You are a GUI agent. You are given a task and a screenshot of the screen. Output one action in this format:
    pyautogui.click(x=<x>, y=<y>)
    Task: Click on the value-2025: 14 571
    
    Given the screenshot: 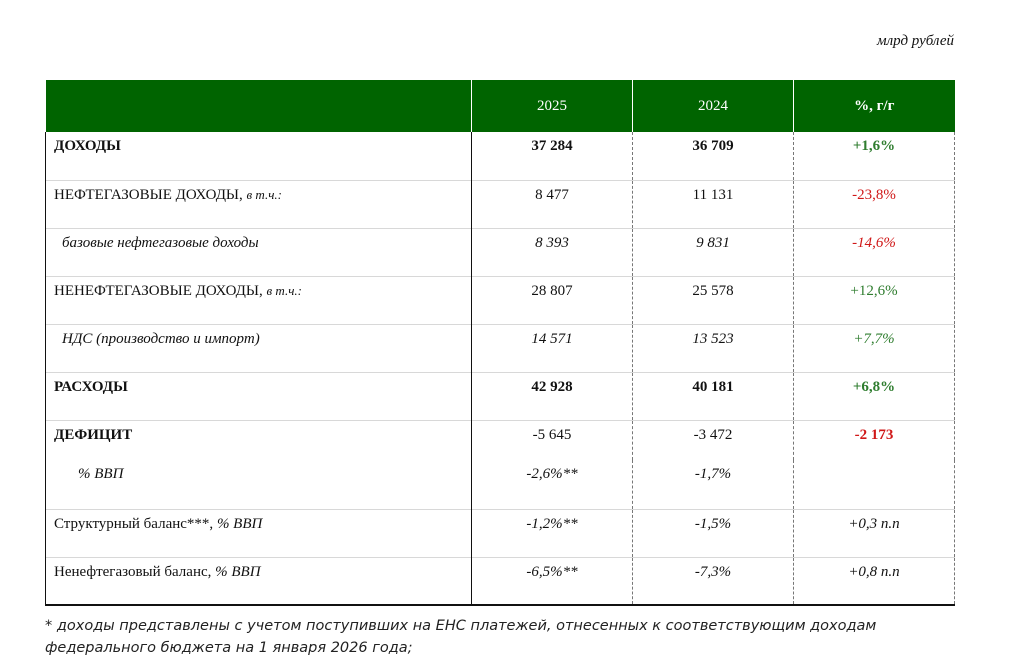 What is the action you would take?
    pyautogui.click(x=552, y=347)
    